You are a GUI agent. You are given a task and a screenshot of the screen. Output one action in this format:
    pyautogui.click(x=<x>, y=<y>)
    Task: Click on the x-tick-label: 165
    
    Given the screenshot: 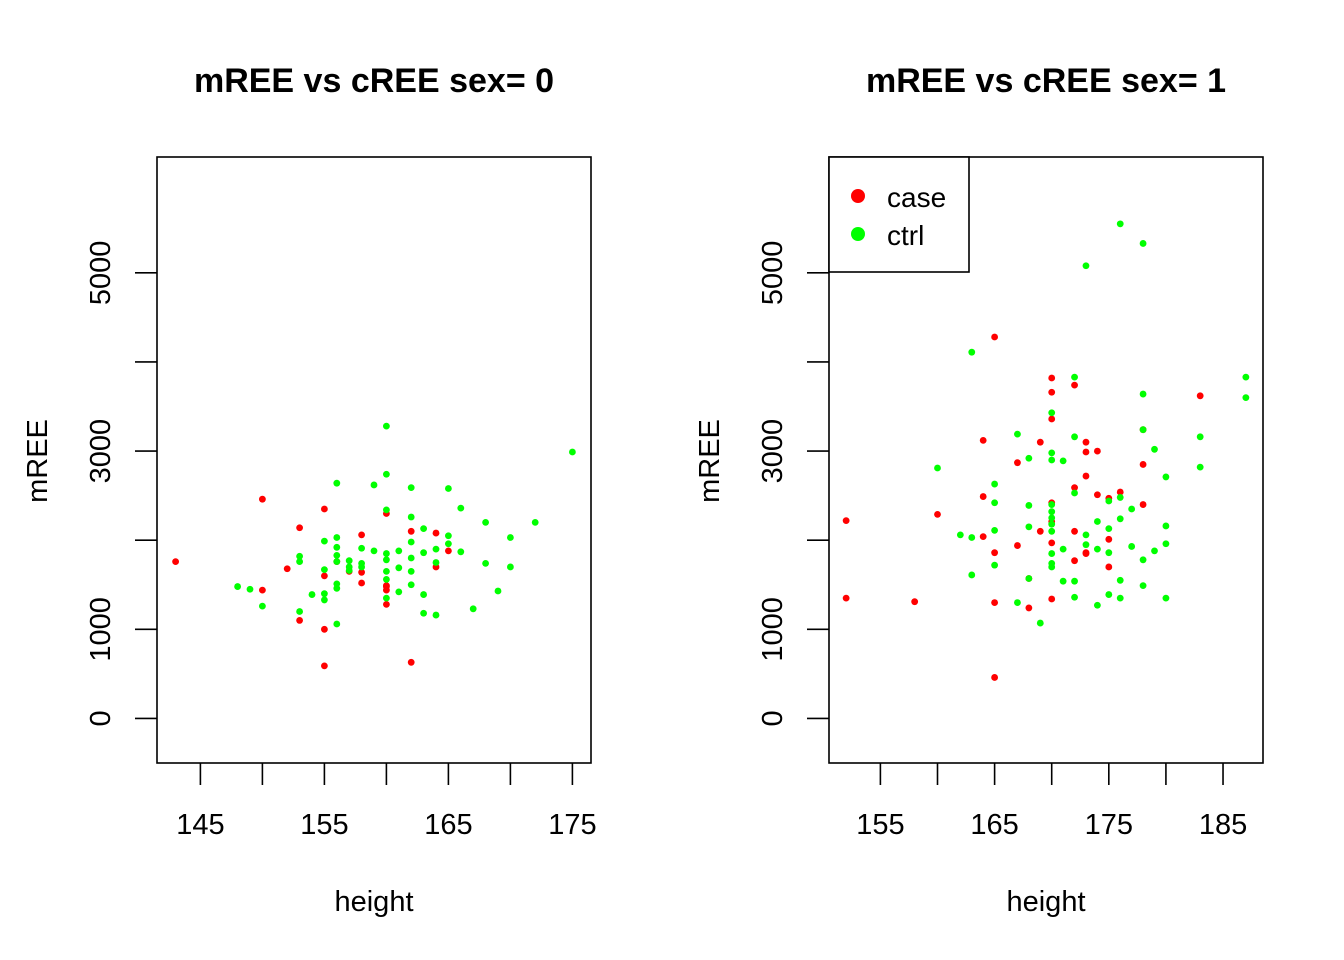 What is the action you would take?
    pyautogui.click(x=448, y=825)
    